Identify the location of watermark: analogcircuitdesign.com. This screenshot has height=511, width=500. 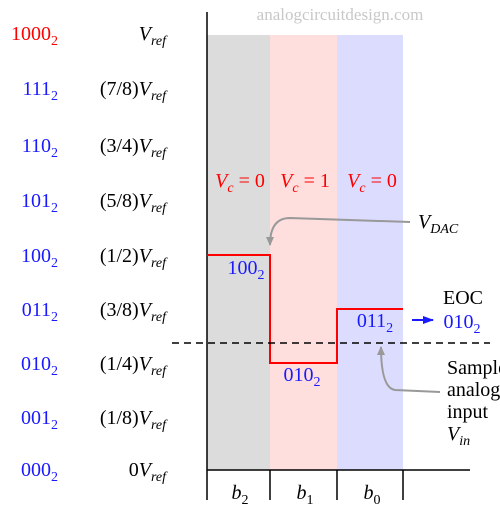
(340, 14).